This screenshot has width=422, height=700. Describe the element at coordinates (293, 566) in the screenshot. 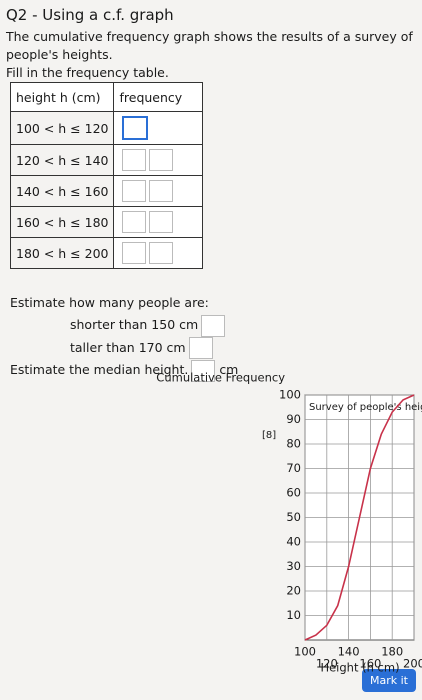

I see `y-tick-label: 30` at that location.